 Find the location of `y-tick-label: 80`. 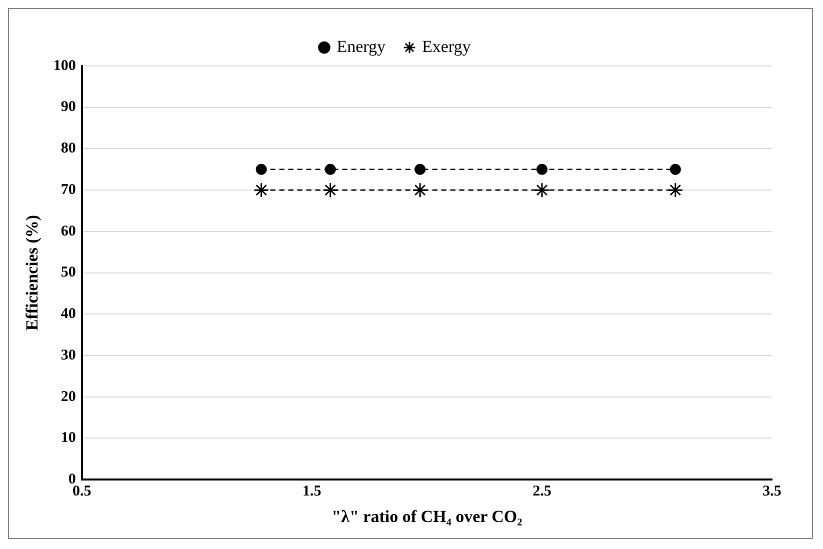

y-tick-label: 80 is located at coordinates (68, 148).